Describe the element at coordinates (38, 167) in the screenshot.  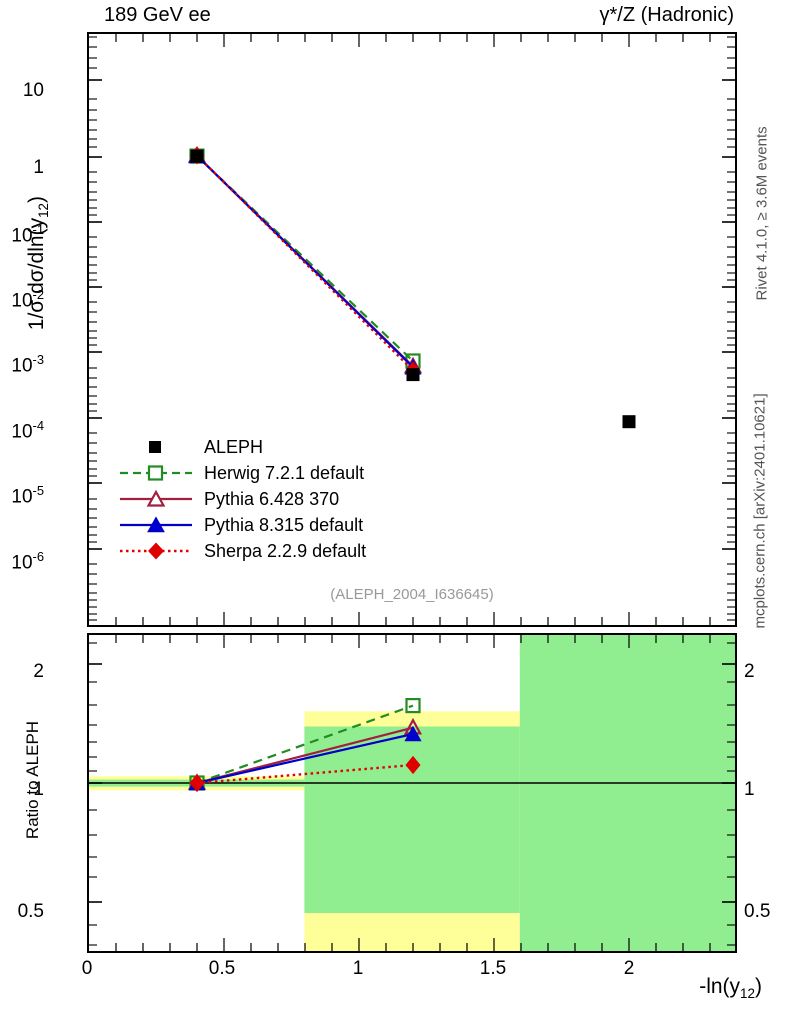
I see `ytick-main-1e0: 1` at that location.